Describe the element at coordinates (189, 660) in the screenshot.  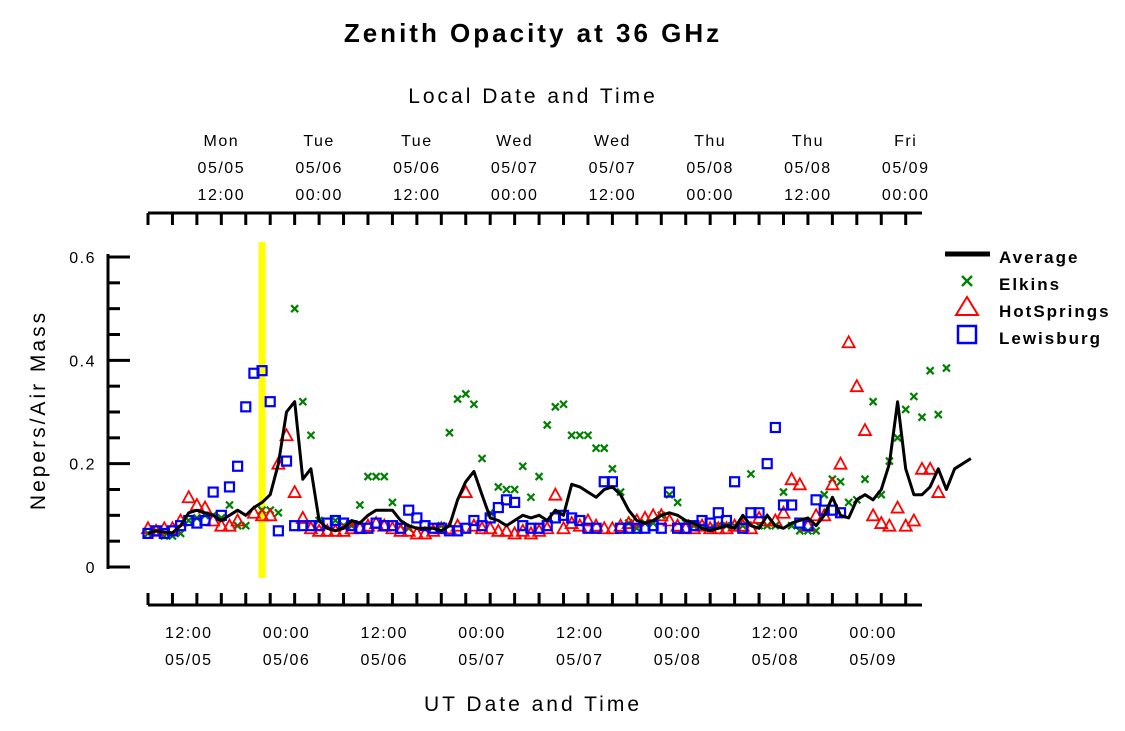
I see `bottom-tick-date: 05/05` at that location.